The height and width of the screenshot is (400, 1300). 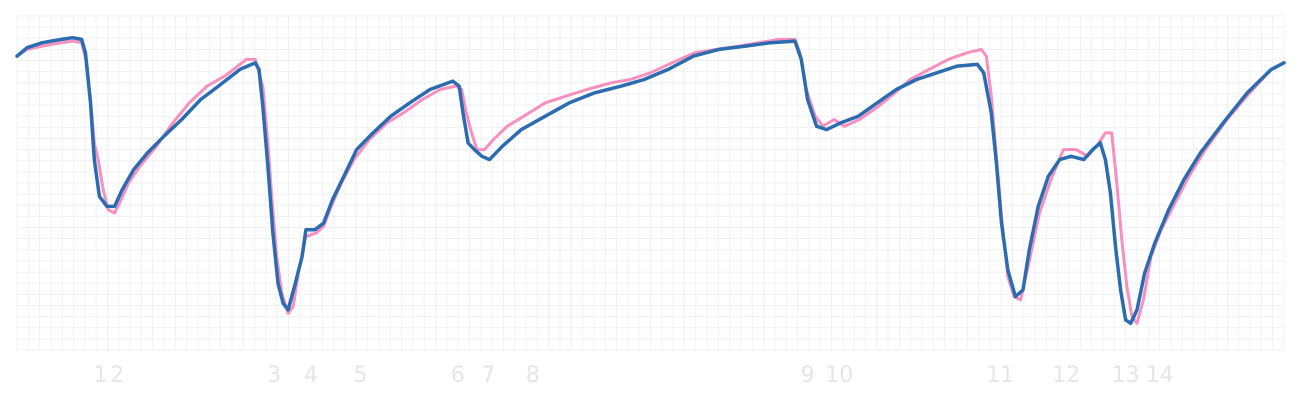 What do you see at coordinates (533, 375) in the screenshot?
I see `x-tick-label: 8` at bounding box center [533, 375].